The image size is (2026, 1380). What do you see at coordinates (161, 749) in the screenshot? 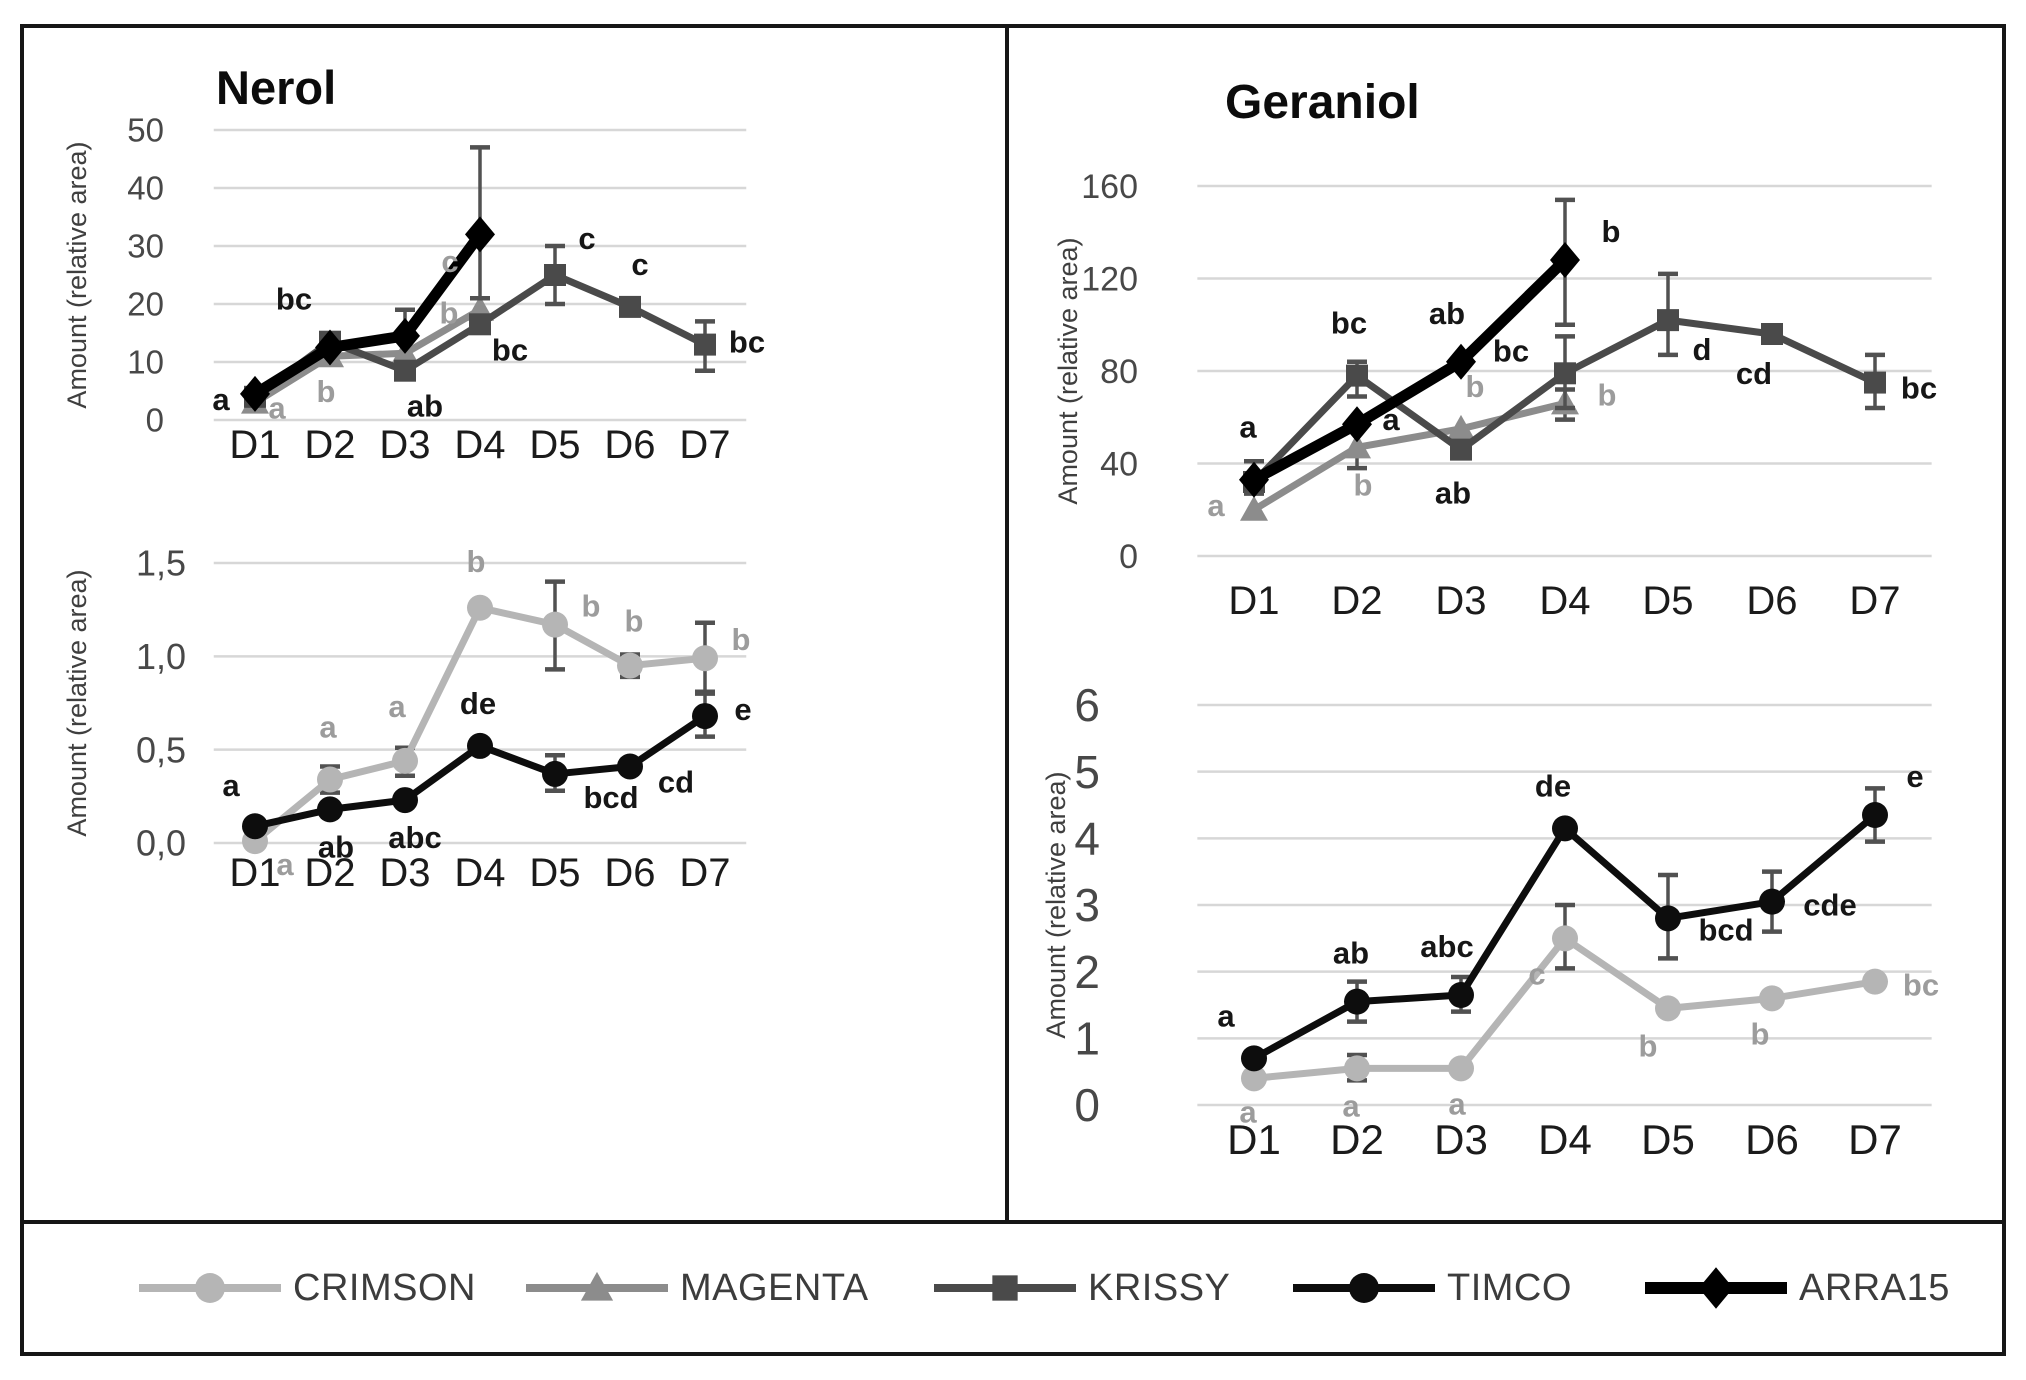
I see `svg-text: 0,5` at bounding box center [161, 749].